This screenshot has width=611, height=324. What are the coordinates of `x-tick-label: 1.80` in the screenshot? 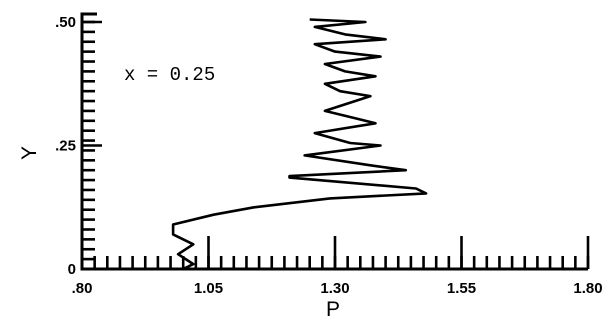 It's located at (587, 288).